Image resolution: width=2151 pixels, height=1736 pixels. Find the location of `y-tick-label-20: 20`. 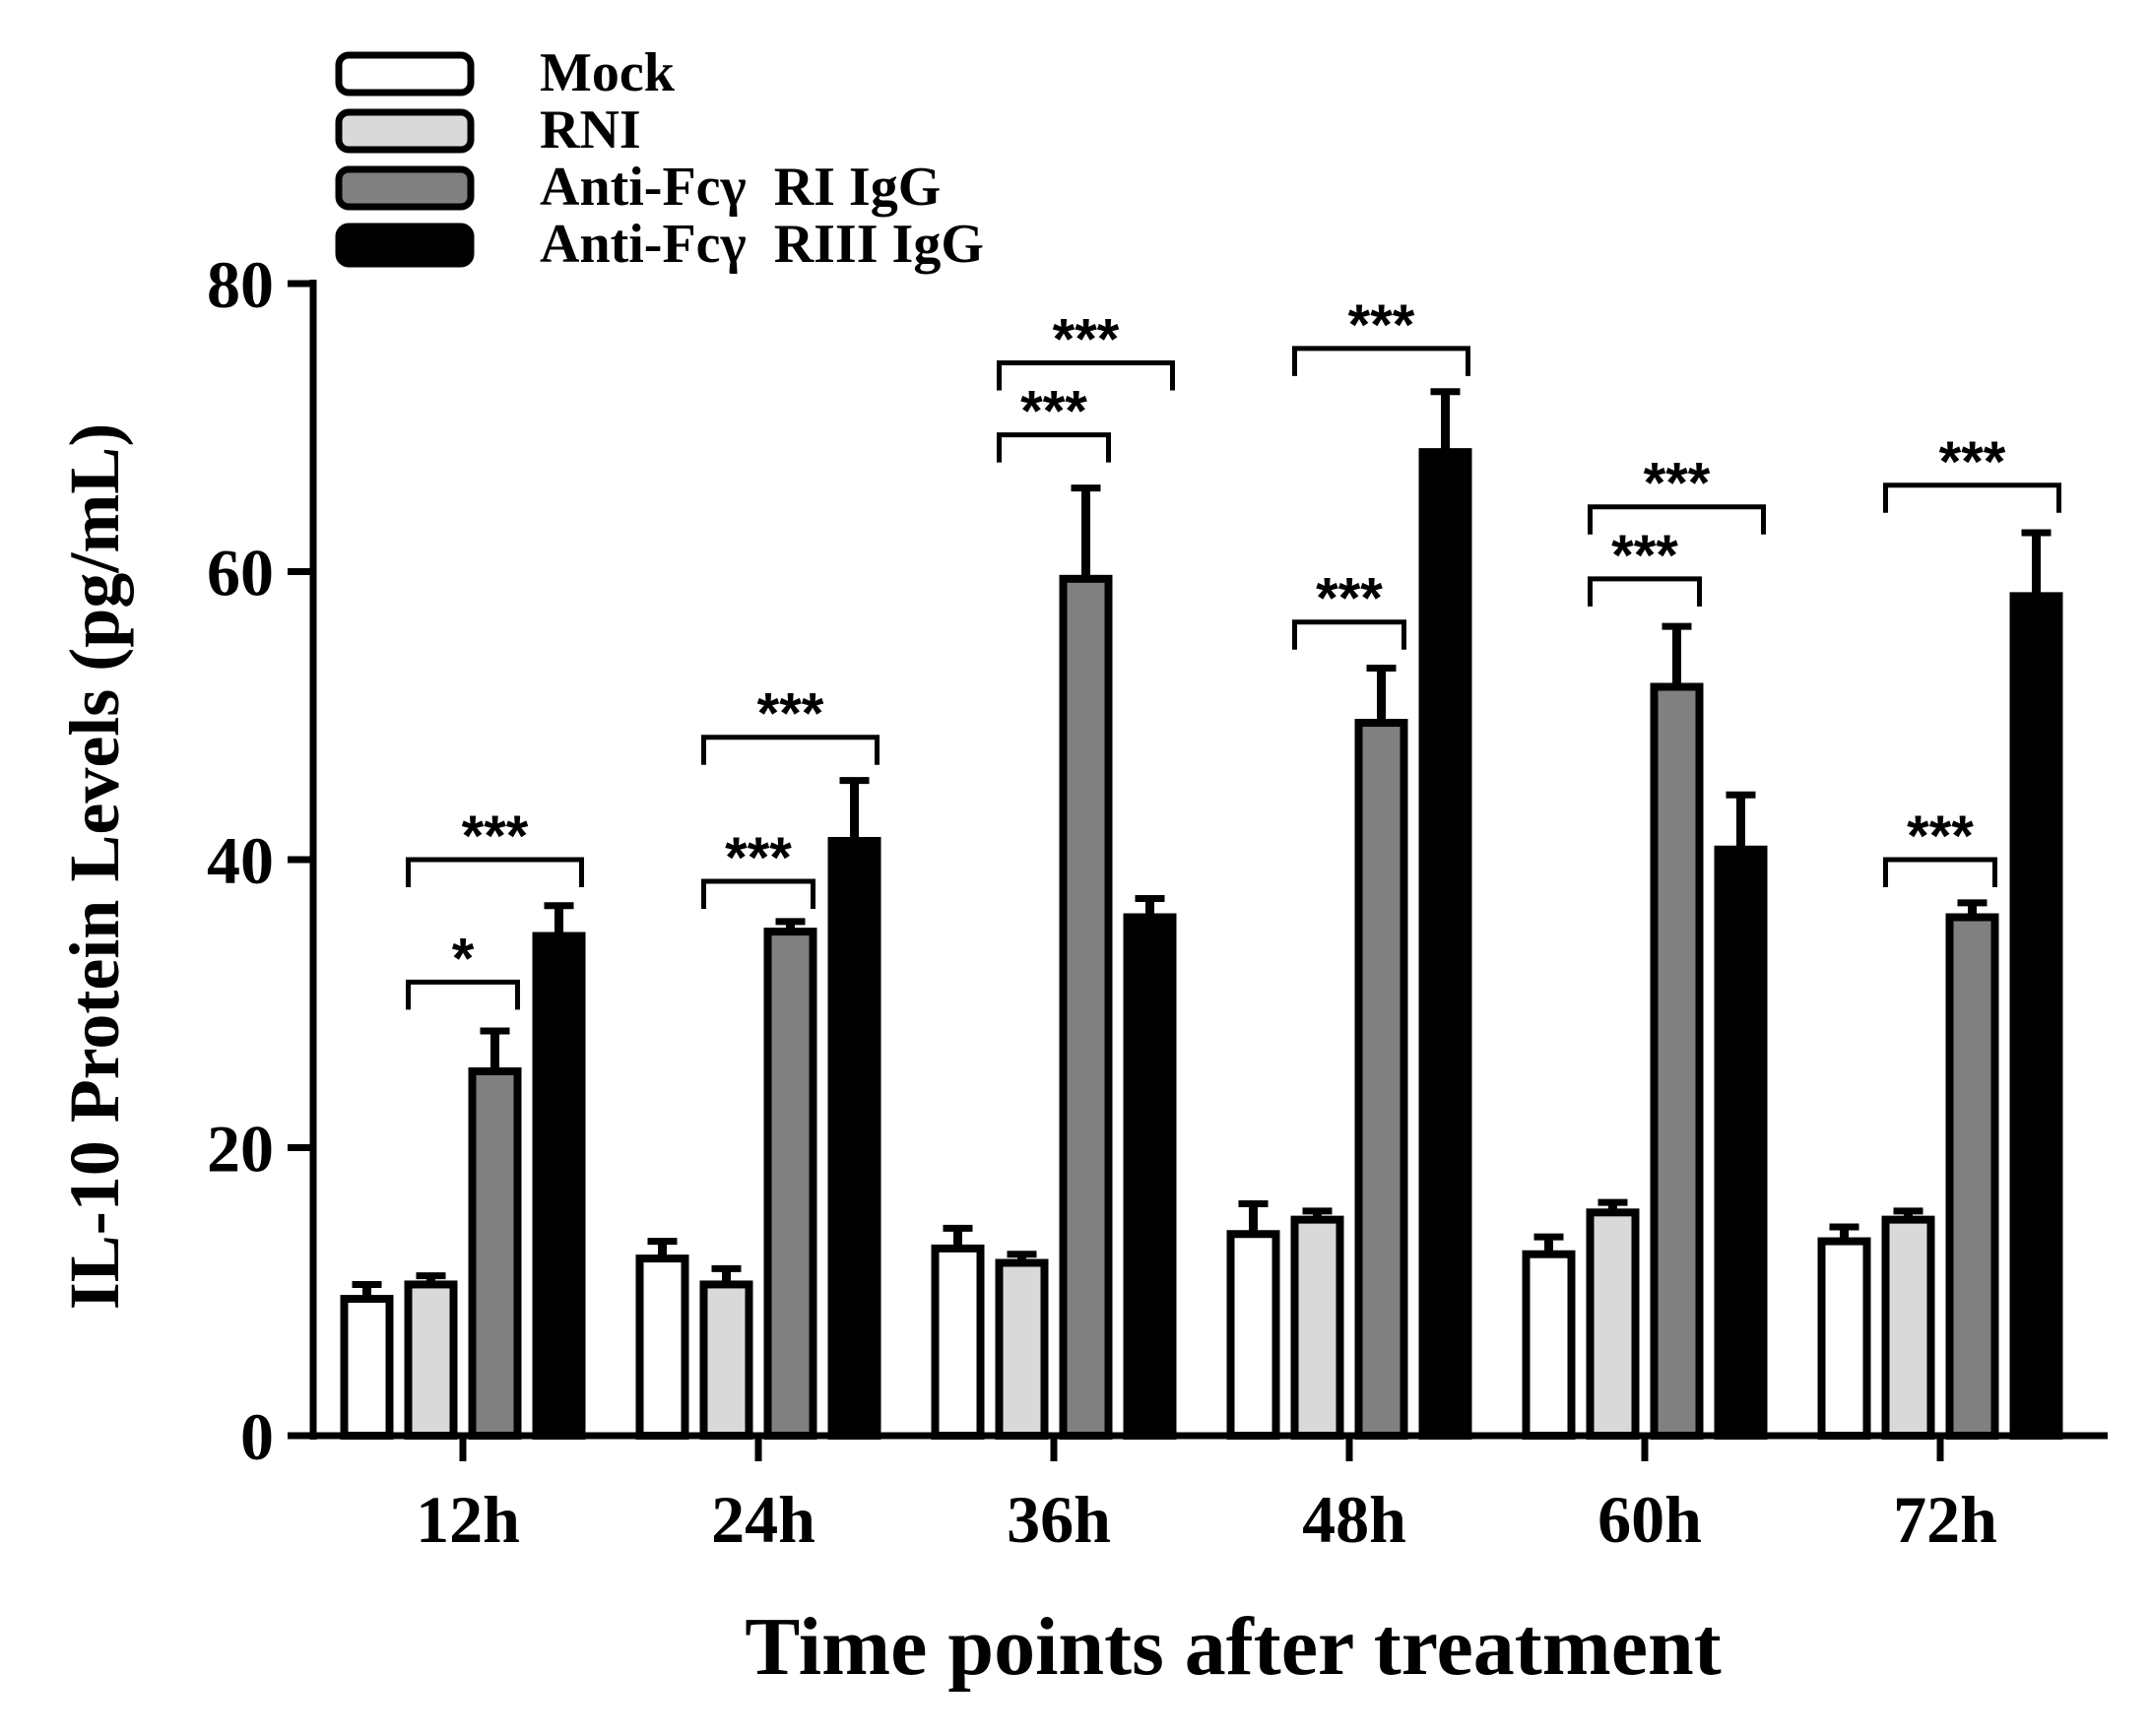

y-tick-label-20: 20 is located at coordinates (240, 1149).